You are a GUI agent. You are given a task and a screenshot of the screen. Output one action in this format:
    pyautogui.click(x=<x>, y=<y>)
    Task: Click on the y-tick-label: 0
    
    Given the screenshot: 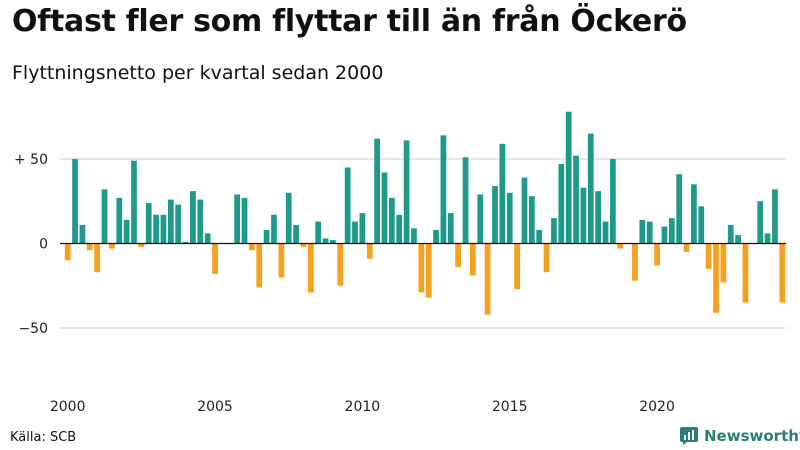 What is the action you would take?
    pyautogui.click(x=43, y=245)
    